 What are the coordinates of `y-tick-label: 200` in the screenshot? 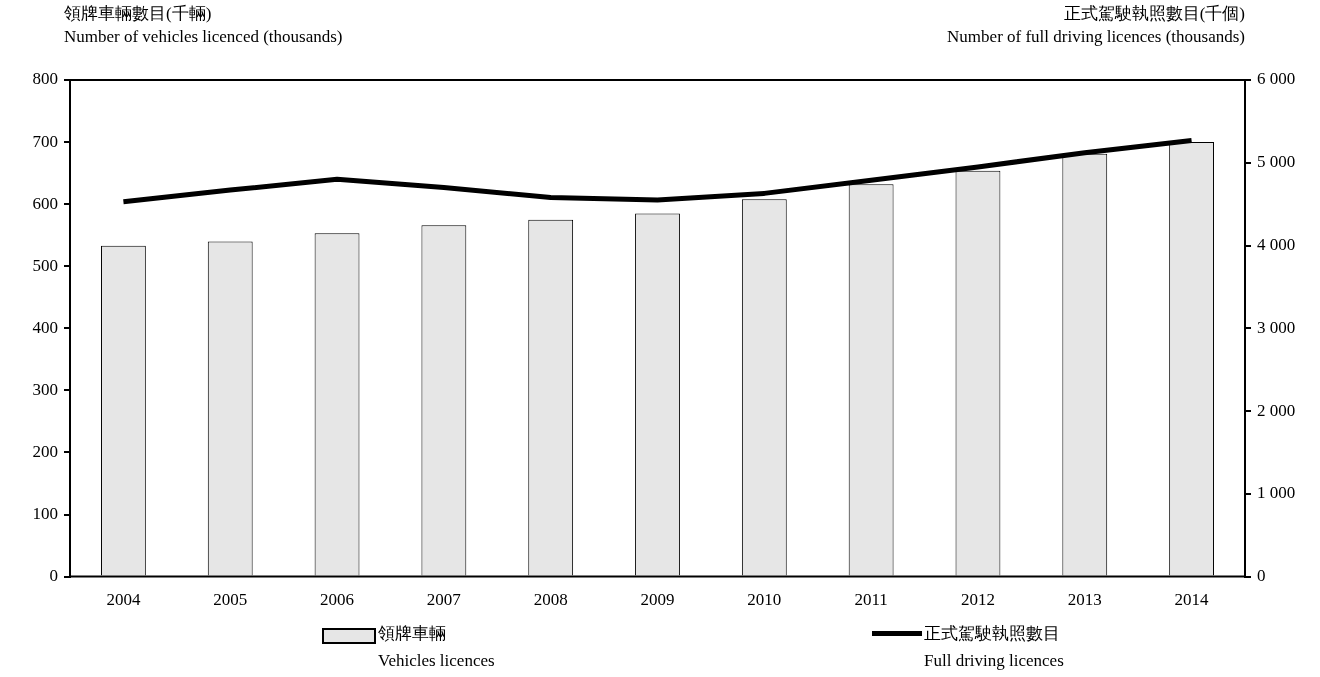 It's located at (45, 451).